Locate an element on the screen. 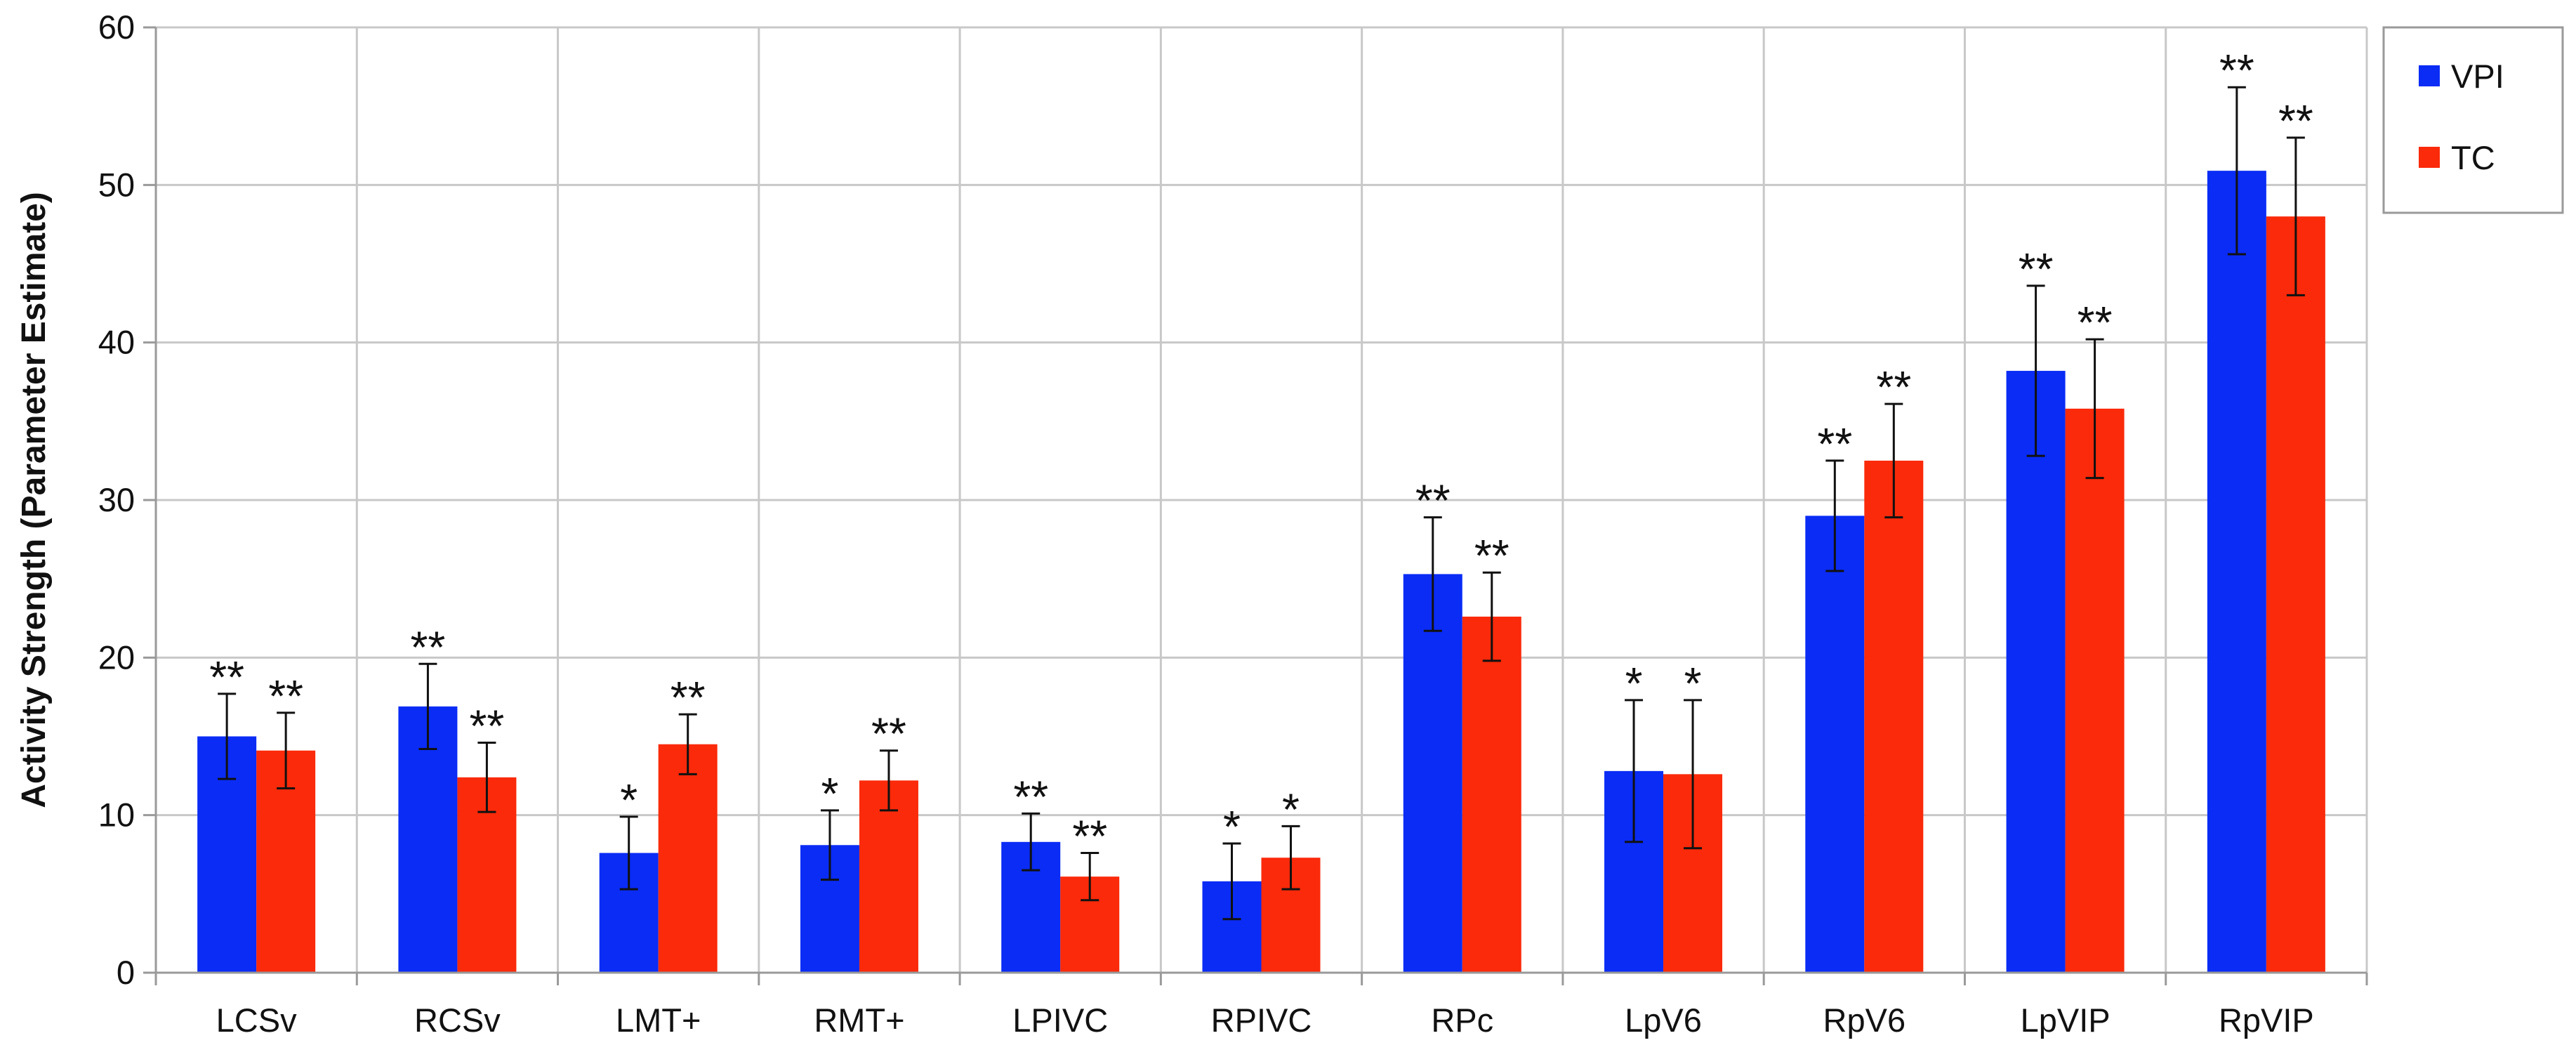 This screenshot has width=2576, height=1064. legend-swatch-tc is located at coordinates (2429, 157).